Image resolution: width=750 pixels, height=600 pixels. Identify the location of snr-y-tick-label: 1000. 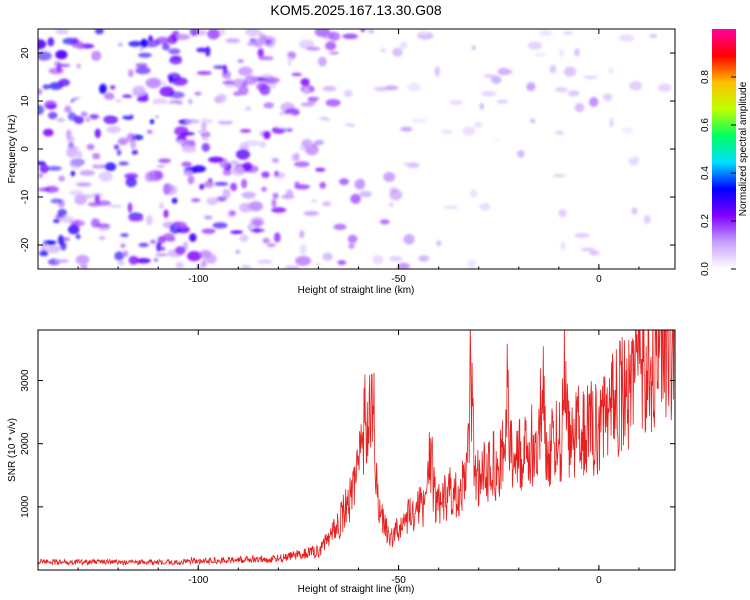
(25, 506).